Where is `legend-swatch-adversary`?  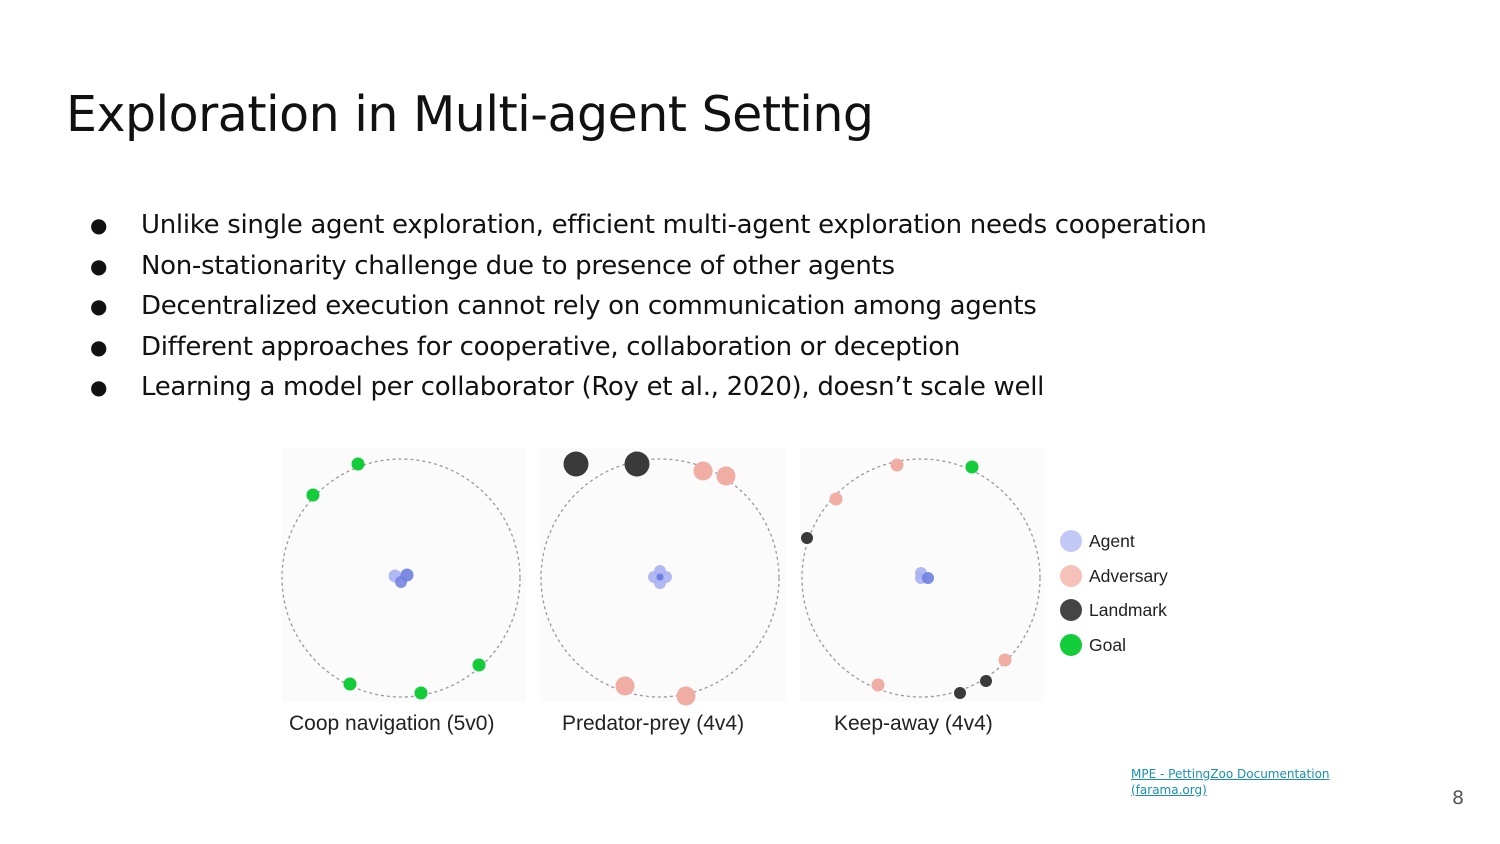 legend-swatch-adversary is located at coordinates (1071, 576).